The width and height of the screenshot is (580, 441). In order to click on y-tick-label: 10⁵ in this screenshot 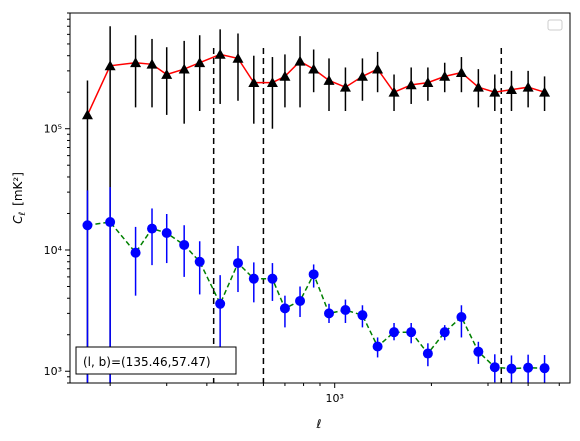, I will do `click(53, 129)`.